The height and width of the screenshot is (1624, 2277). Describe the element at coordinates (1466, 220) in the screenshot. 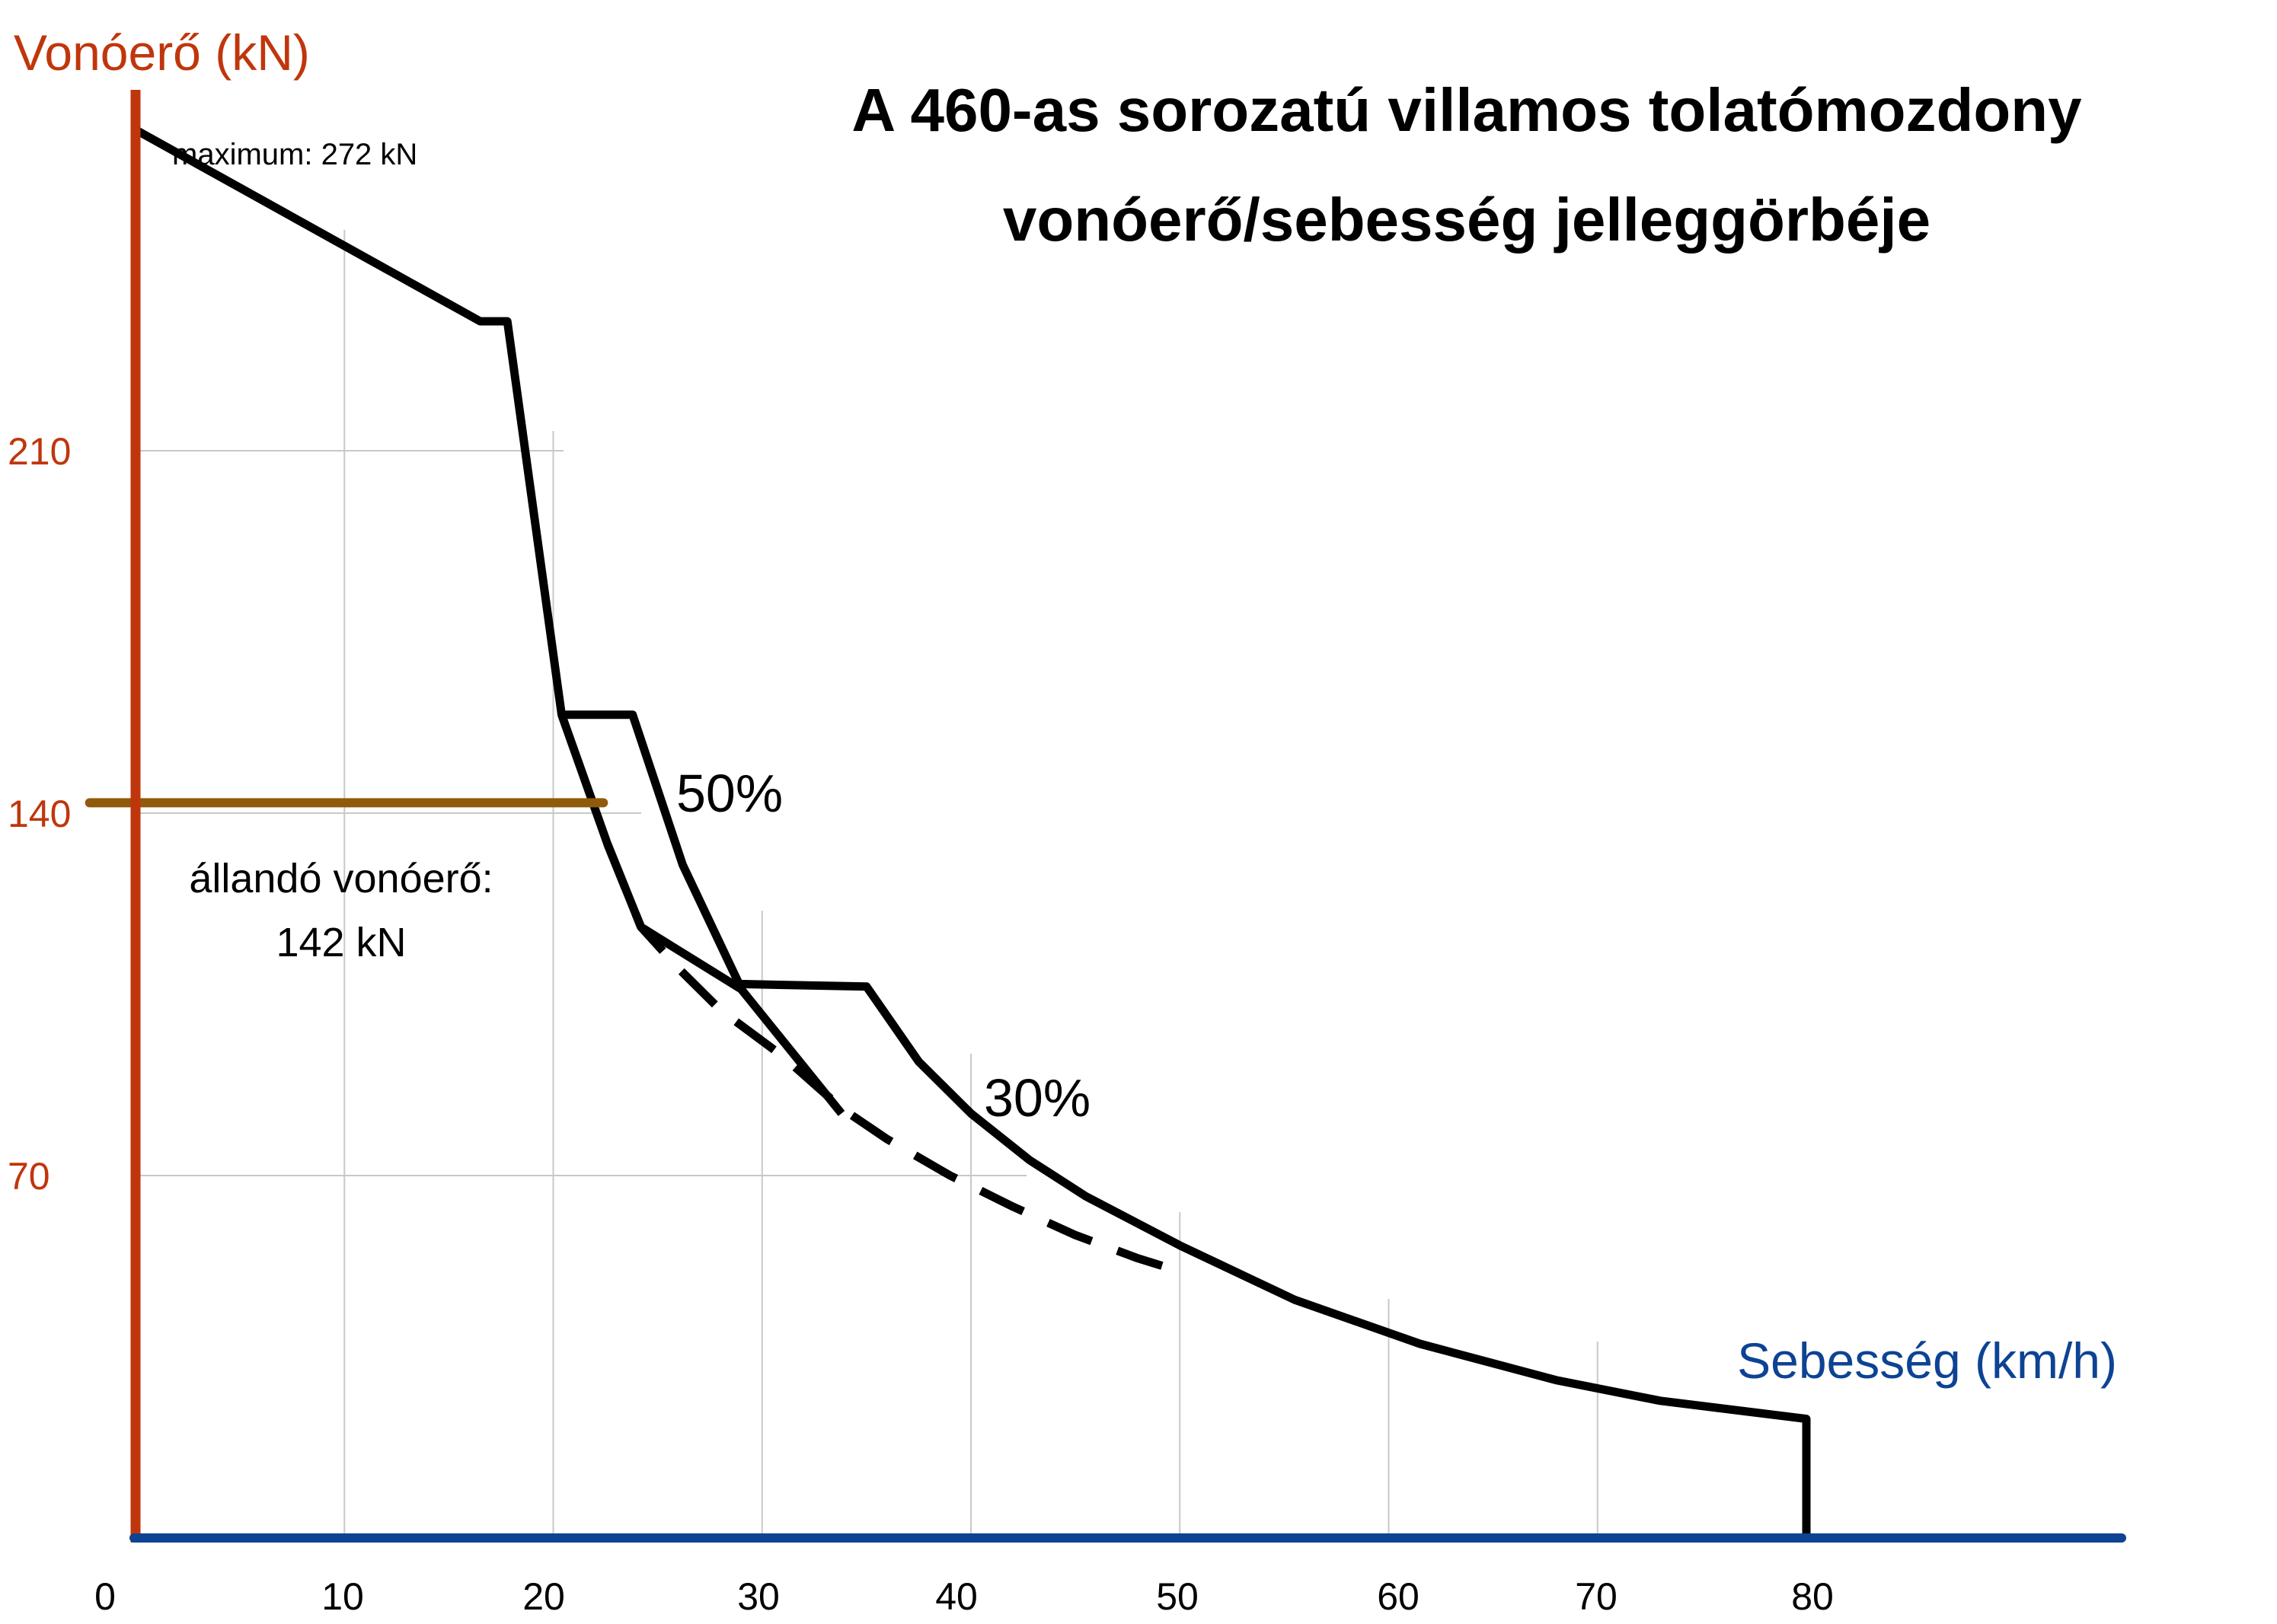

I see `chart-title-line-2: vonóerő/sebesség jelleggörbéje` at that location.